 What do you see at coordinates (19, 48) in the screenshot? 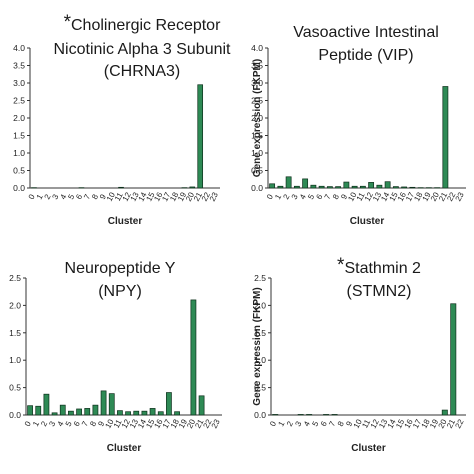
I see `y-tick-label: 4.0` at bounding box center [19, 48].